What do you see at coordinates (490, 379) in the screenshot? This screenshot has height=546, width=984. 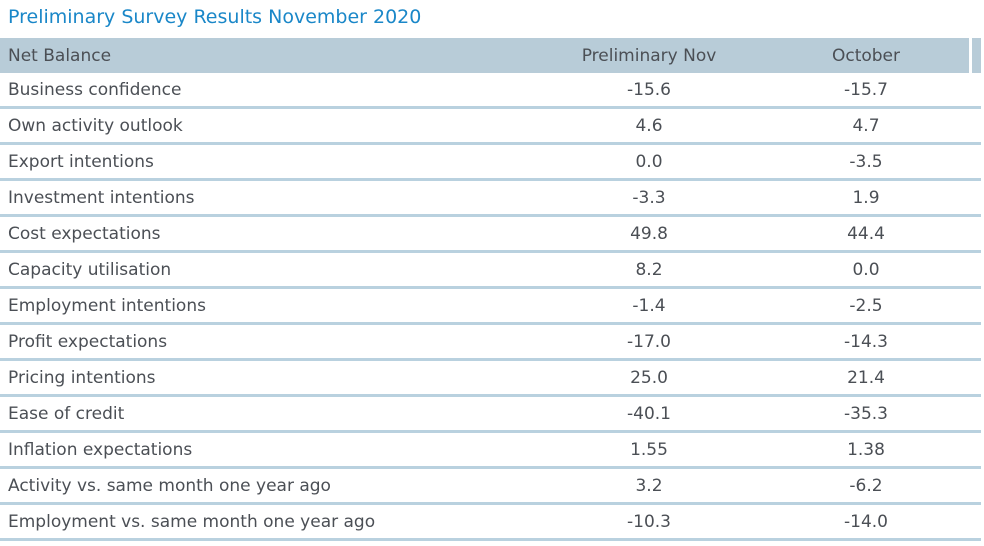 I see `table-row: Pricing intentions 25.0 21.4` at bounding box center [490, 379].